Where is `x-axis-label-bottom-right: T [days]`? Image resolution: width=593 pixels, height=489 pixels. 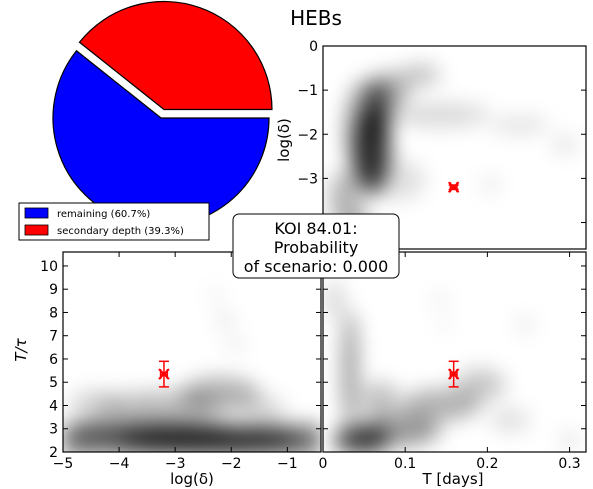 x-axis-label-bottom-right: T [days] is located at coordinates (452, 479).